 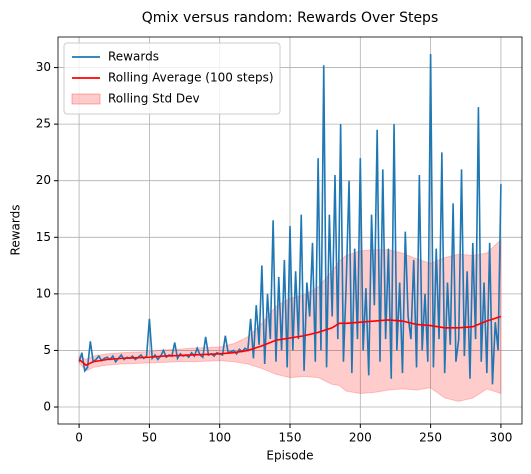 I want to click on x-tick-label: 250, so click(x=430, y=438).